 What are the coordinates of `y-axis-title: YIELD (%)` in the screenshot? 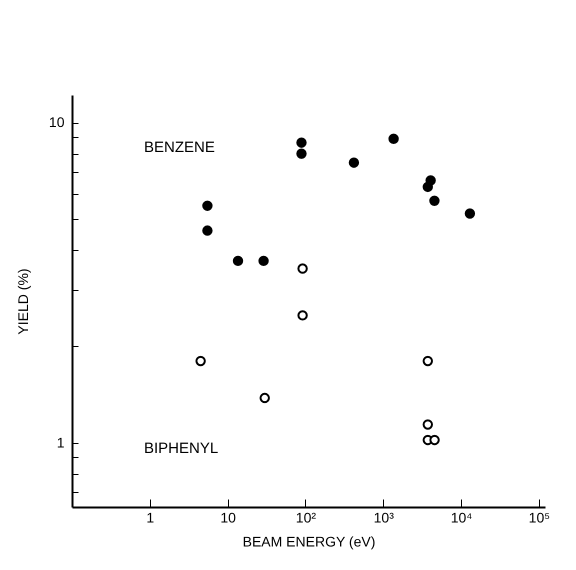 It's located at (22, 301).